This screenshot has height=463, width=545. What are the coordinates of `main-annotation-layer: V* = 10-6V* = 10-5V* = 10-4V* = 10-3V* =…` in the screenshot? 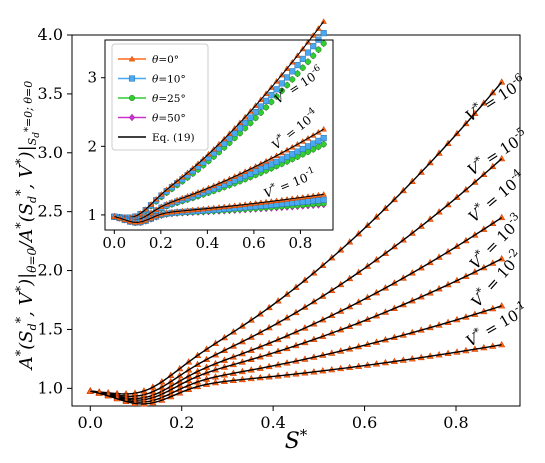 It's located at (496, 211).